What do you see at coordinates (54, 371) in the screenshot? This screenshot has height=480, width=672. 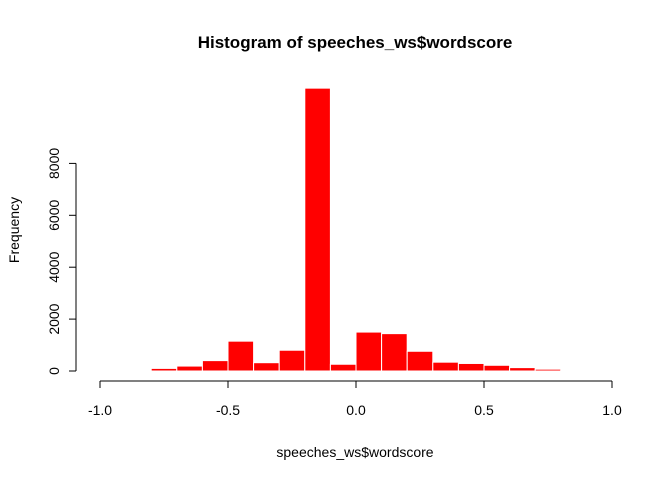 I see `y-tick-label: 0` at bounding box center [54, 371].